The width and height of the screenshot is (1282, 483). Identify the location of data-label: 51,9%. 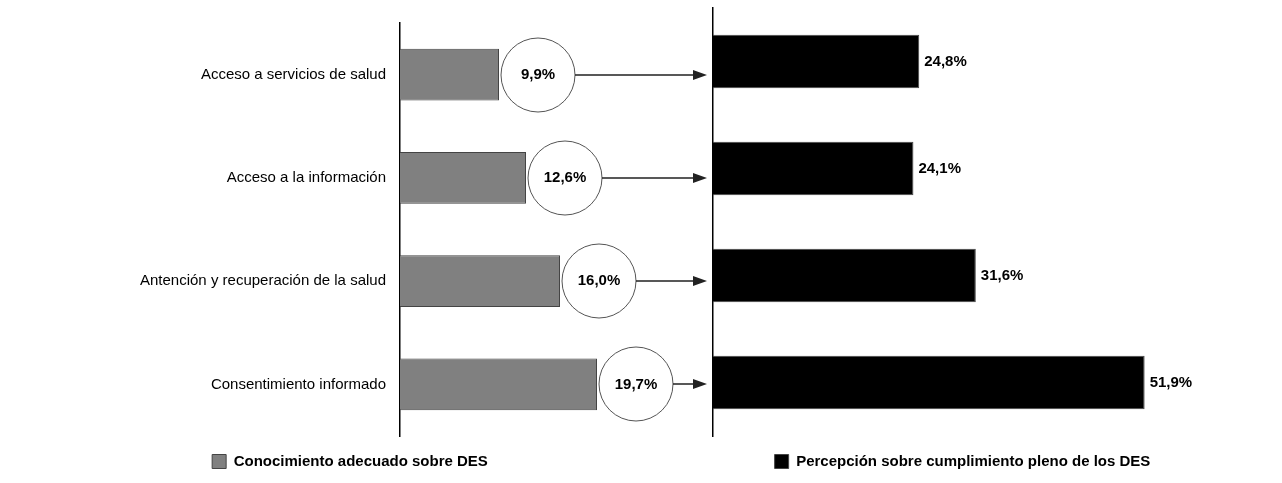
(1171, 381).